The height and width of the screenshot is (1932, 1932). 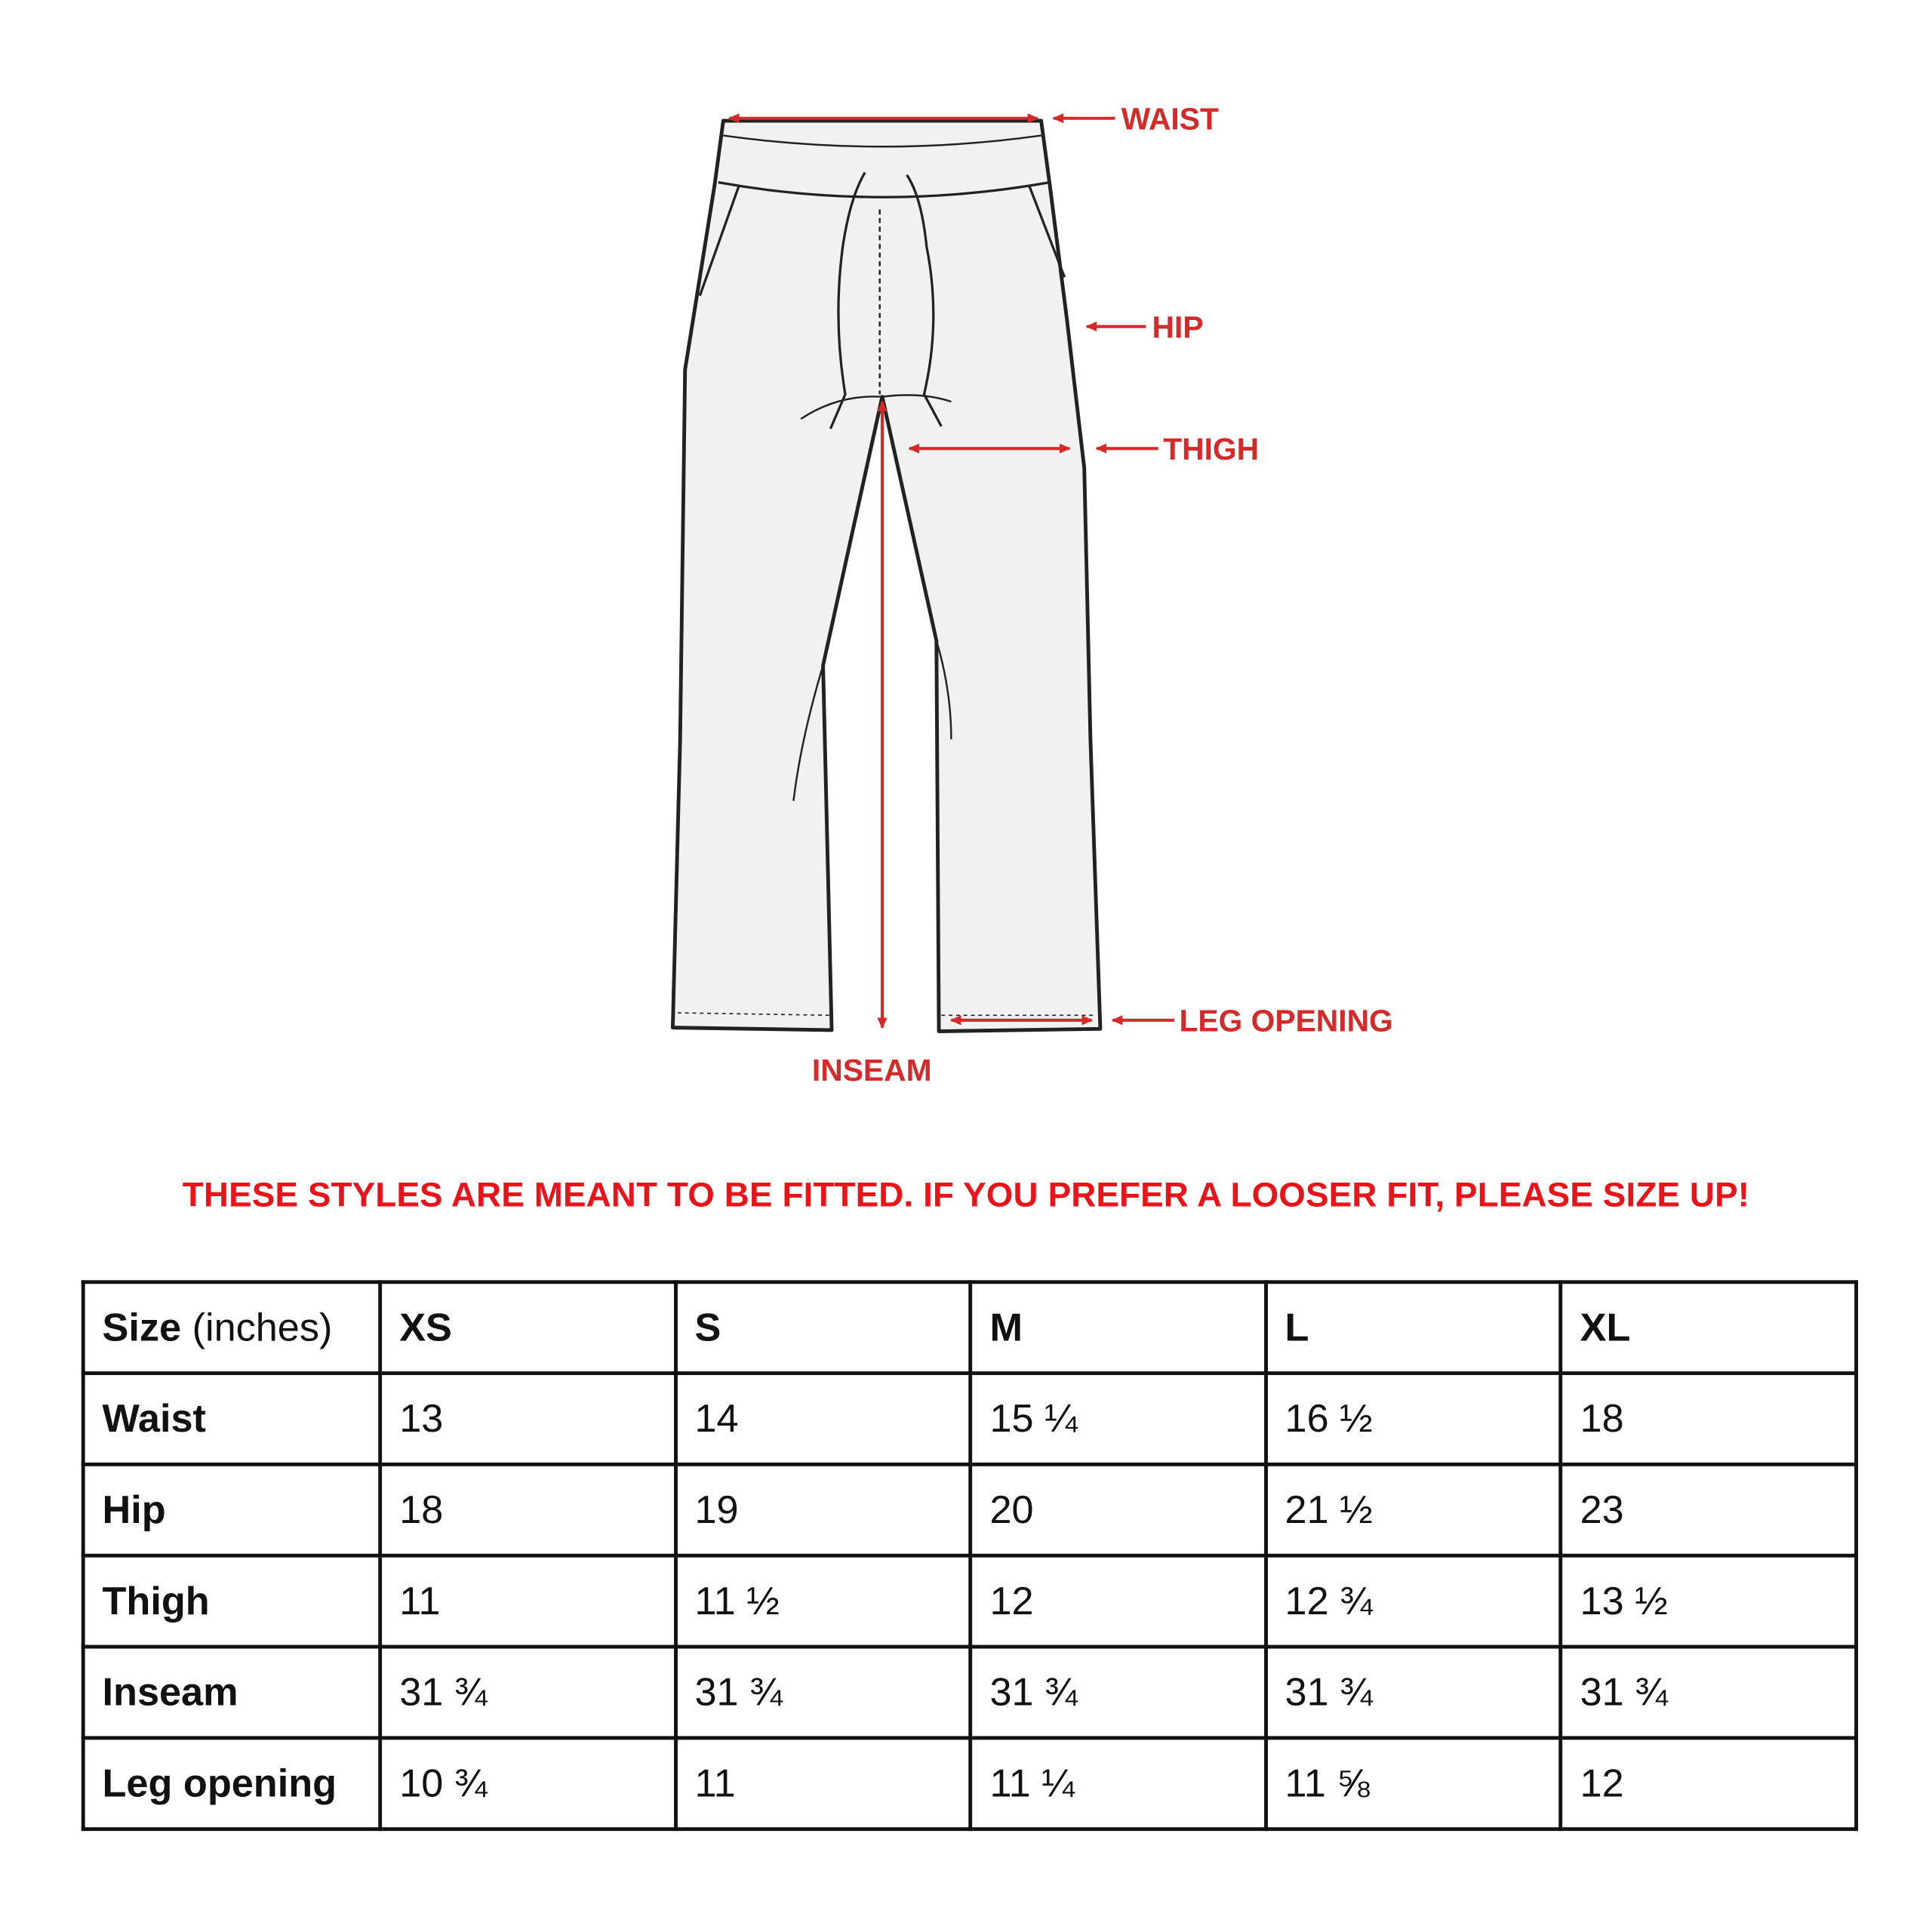 I want to click on size-xl-header: XL, so click(x=1708, y=1328).